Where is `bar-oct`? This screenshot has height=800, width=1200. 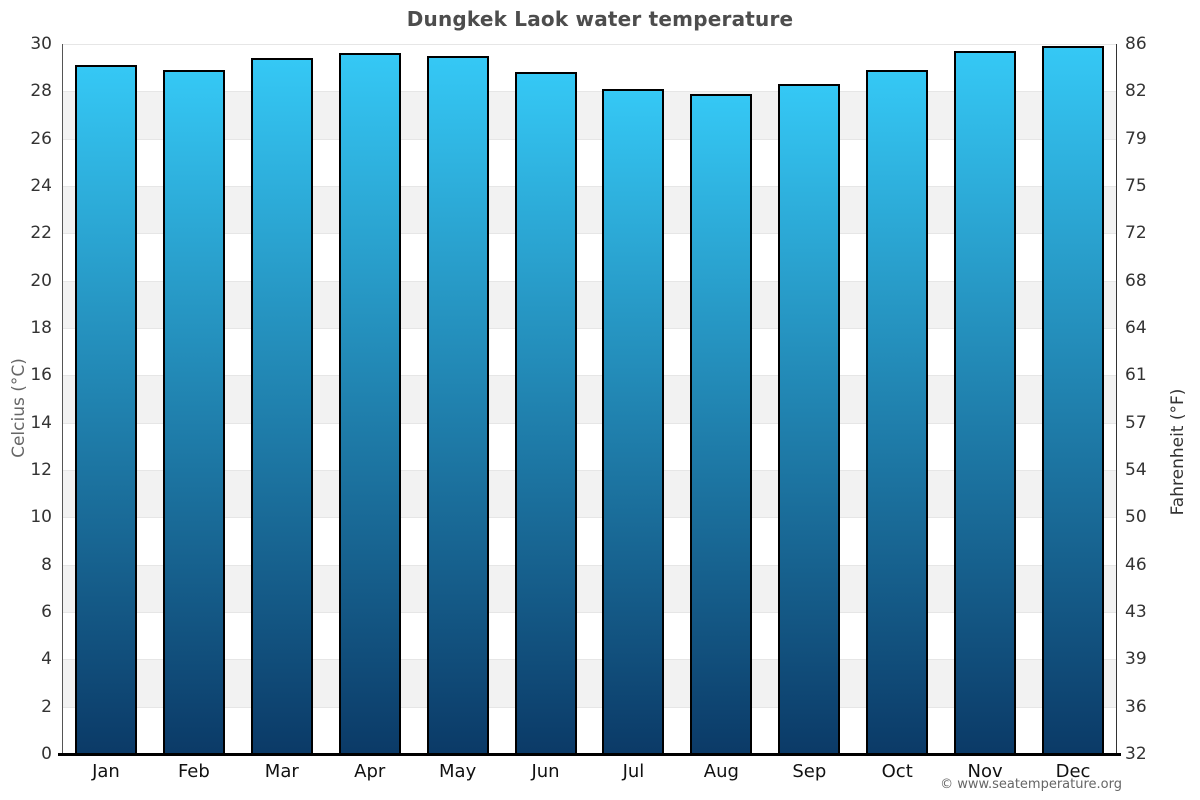
bar-oct is located at coordinates (897, 412).